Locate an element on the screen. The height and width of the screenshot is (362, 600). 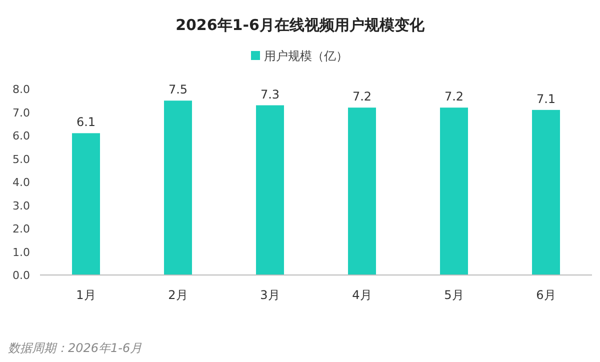
data-label: 7.3 is located at coordinates (270, 94).